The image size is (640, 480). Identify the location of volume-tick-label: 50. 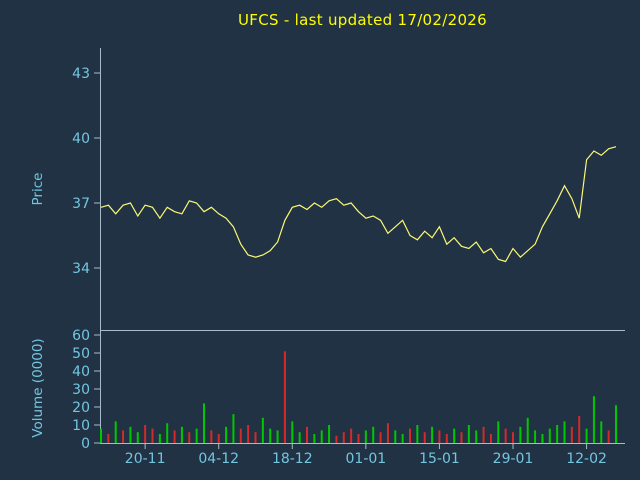
(81, 354).